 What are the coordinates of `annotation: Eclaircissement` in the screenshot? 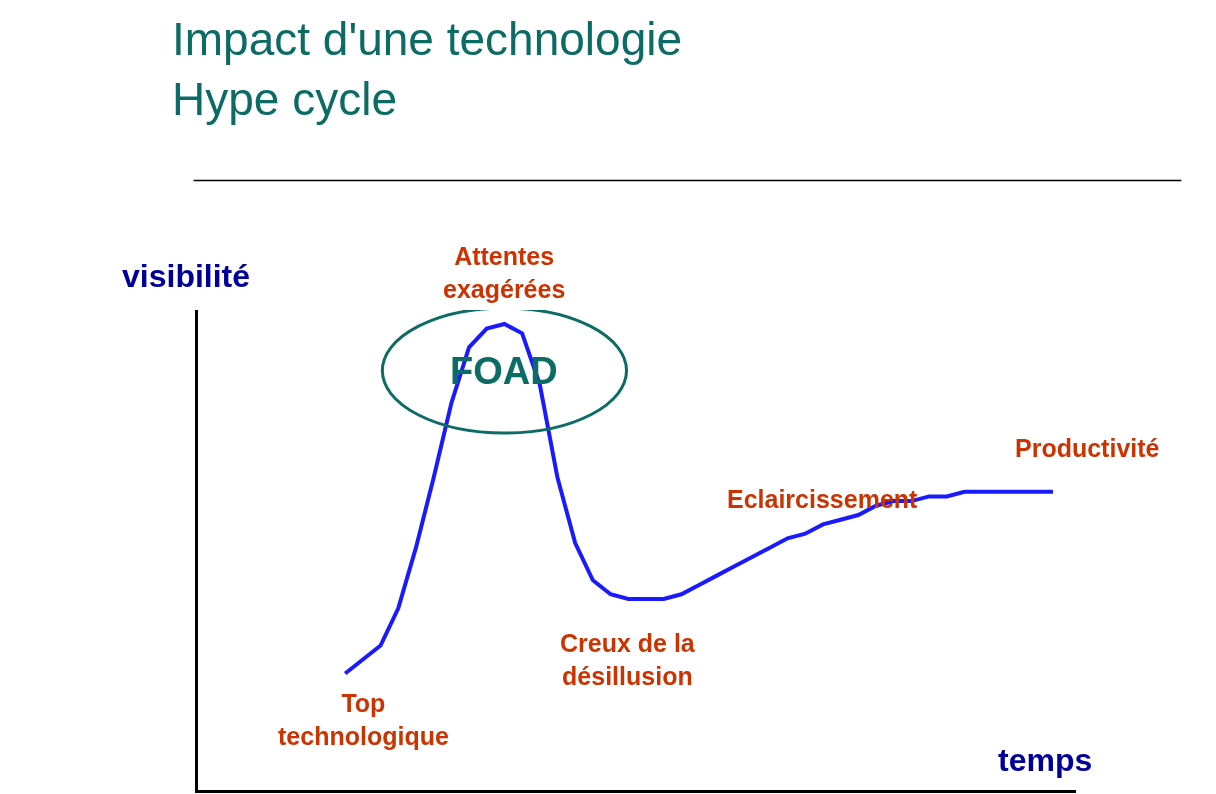 It's located at (823, 499).